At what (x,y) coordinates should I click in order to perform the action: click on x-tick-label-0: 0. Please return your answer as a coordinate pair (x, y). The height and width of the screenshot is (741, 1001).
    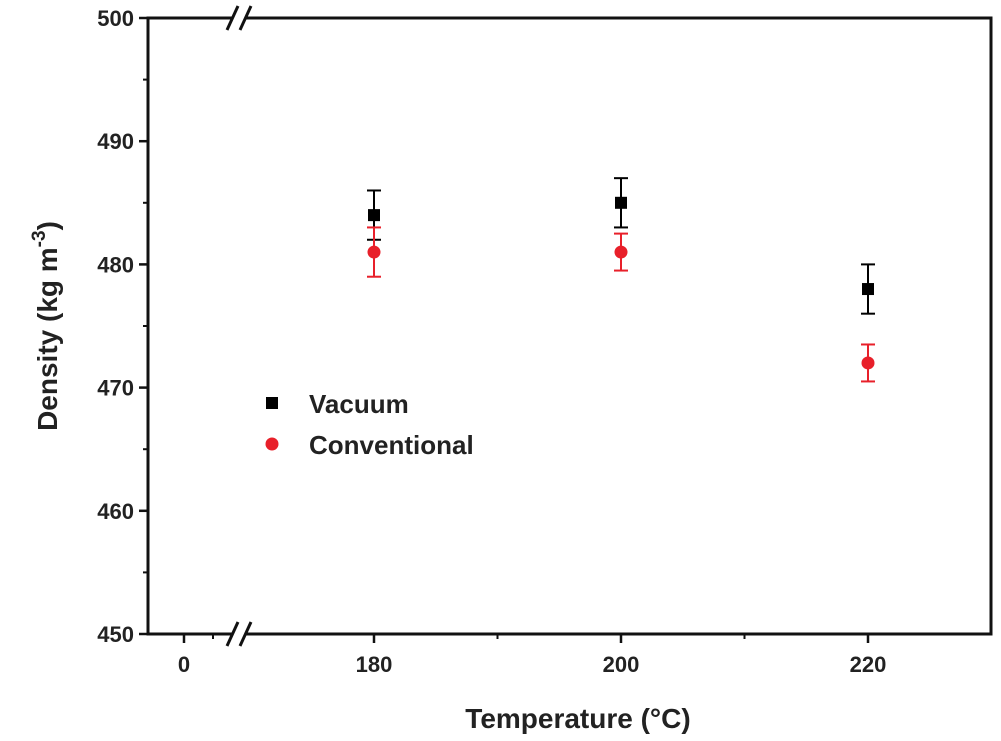
    Looking at the image, I should click on (184, 664).